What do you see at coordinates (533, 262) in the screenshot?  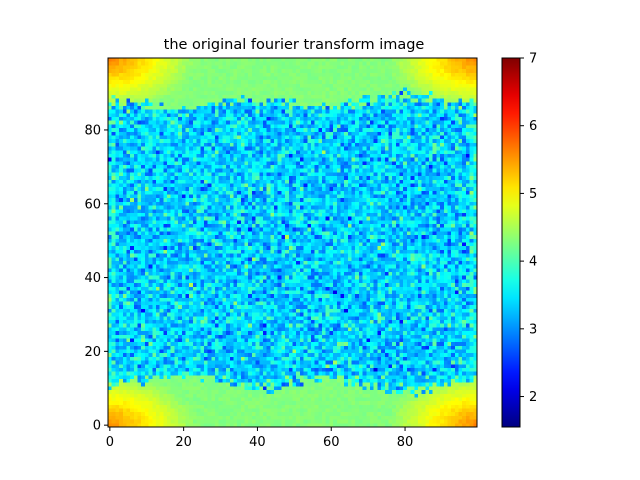 I see `colorbar-tick-label: 4` at bounding box center [533, 262].